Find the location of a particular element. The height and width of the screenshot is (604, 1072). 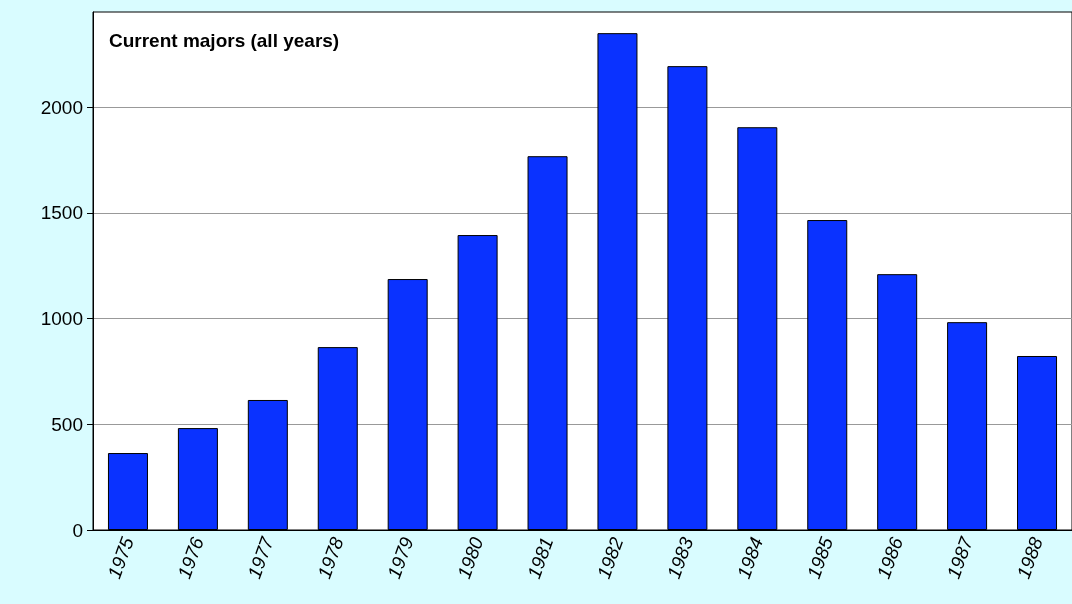

x-tick-label: 1977 is located at coordinates (261, 557).